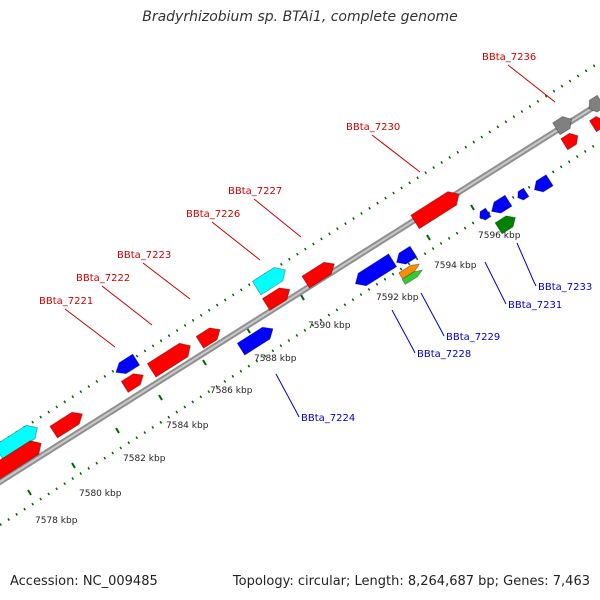  I want to click on scale-tick-label: 7592 kbp, so click(397, 298).